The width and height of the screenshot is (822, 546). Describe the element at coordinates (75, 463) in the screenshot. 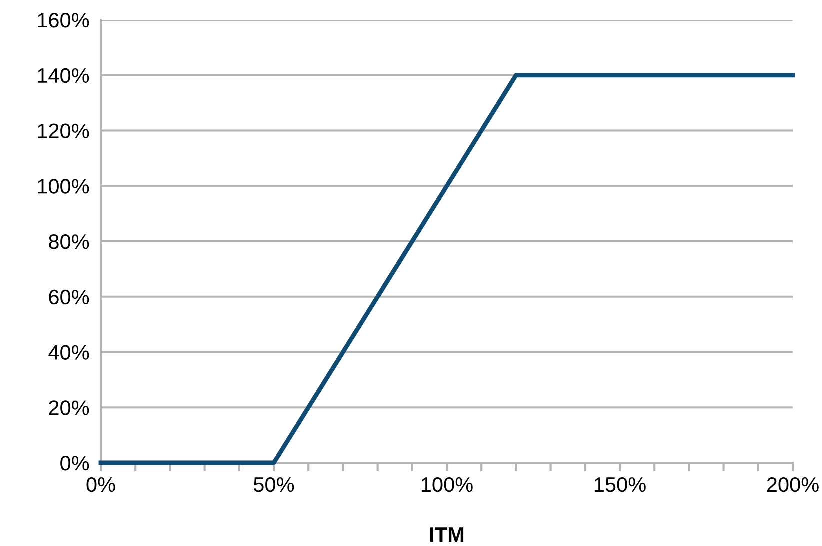

I see `y-tick-label: 0%` at that location.